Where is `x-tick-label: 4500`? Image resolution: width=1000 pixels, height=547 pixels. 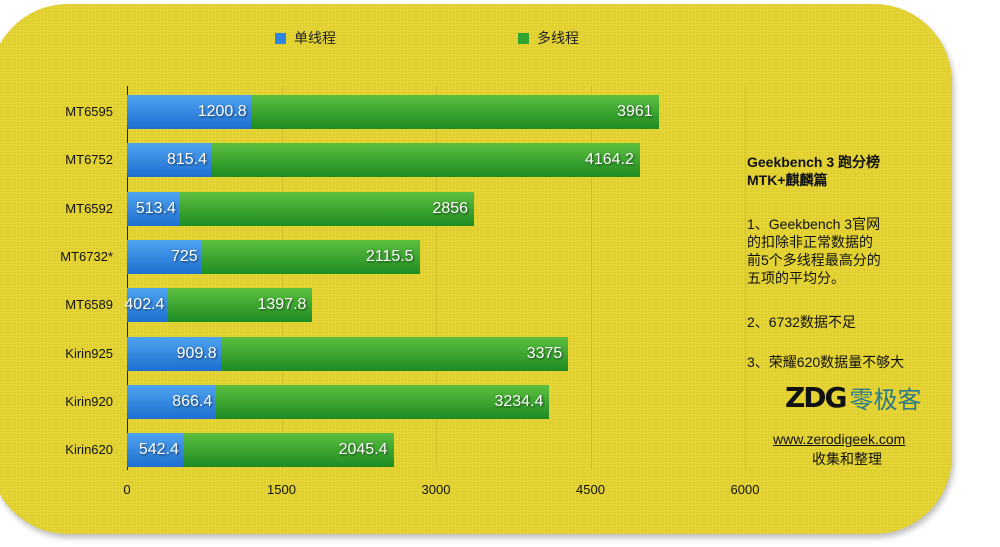 x-tick-label: 4500 is located at coordinates (590, 489).